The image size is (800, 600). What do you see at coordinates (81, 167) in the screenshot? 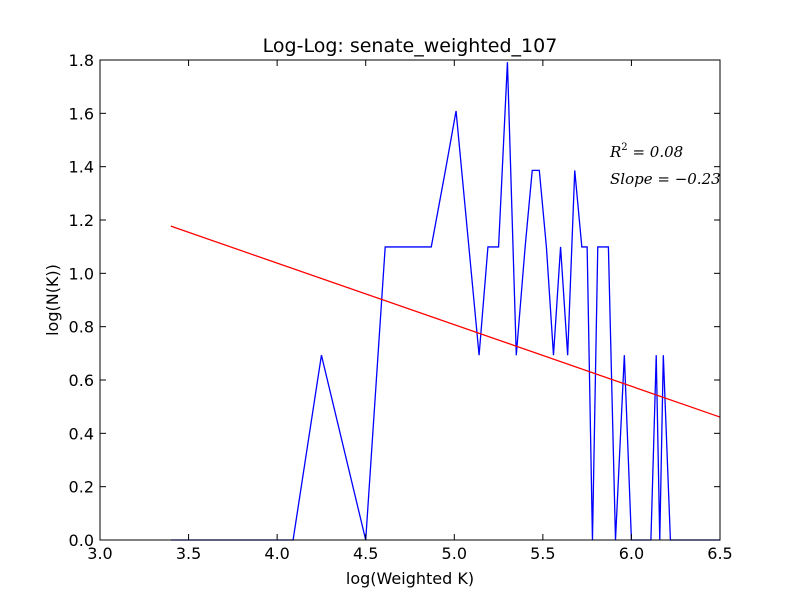
I see `y-tick-label: 1.4` at bounding box center [81, 167].